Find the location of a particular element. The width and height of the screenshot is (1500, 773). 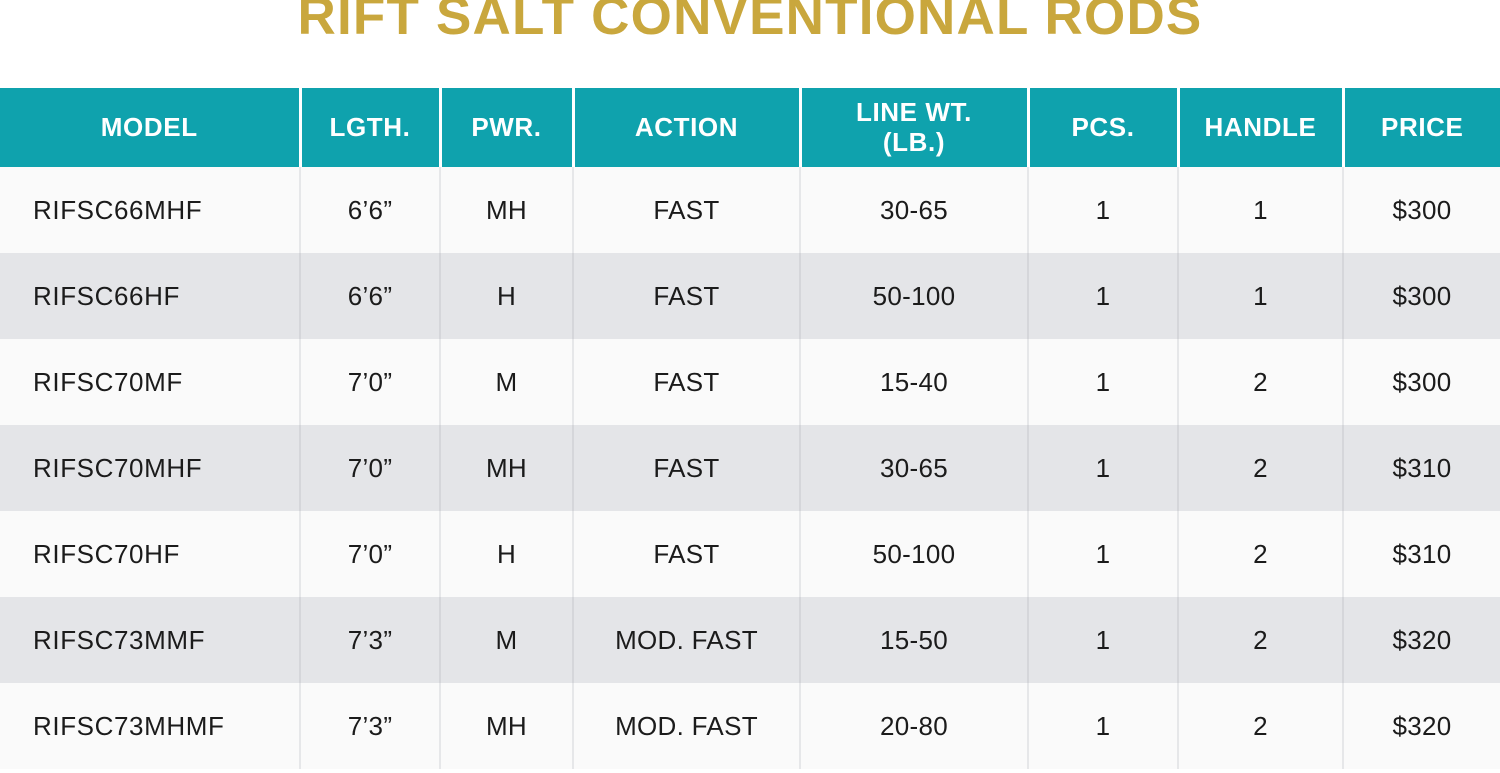

table-row: RIFSC70MF 7’0” M FAST 15-40 1 2 $300 is located at coordinates (750, 382).